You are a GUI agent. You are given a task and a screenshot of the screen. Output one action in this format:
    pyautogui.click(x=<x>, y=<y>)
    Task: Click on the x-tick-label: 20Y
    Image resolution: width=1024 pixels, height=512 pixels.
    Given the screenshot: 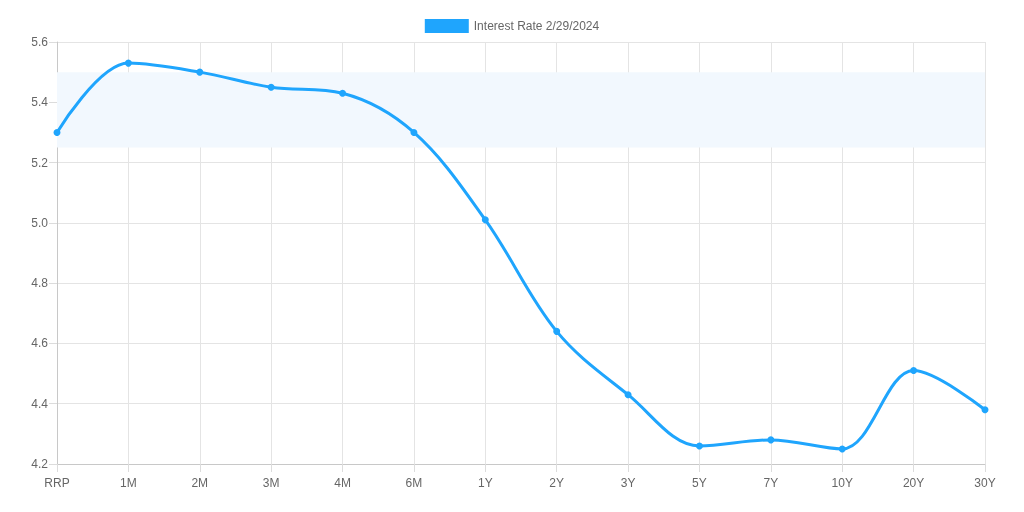 What is the action you would take?
    pyautogui.click(x=913, y=483)
    